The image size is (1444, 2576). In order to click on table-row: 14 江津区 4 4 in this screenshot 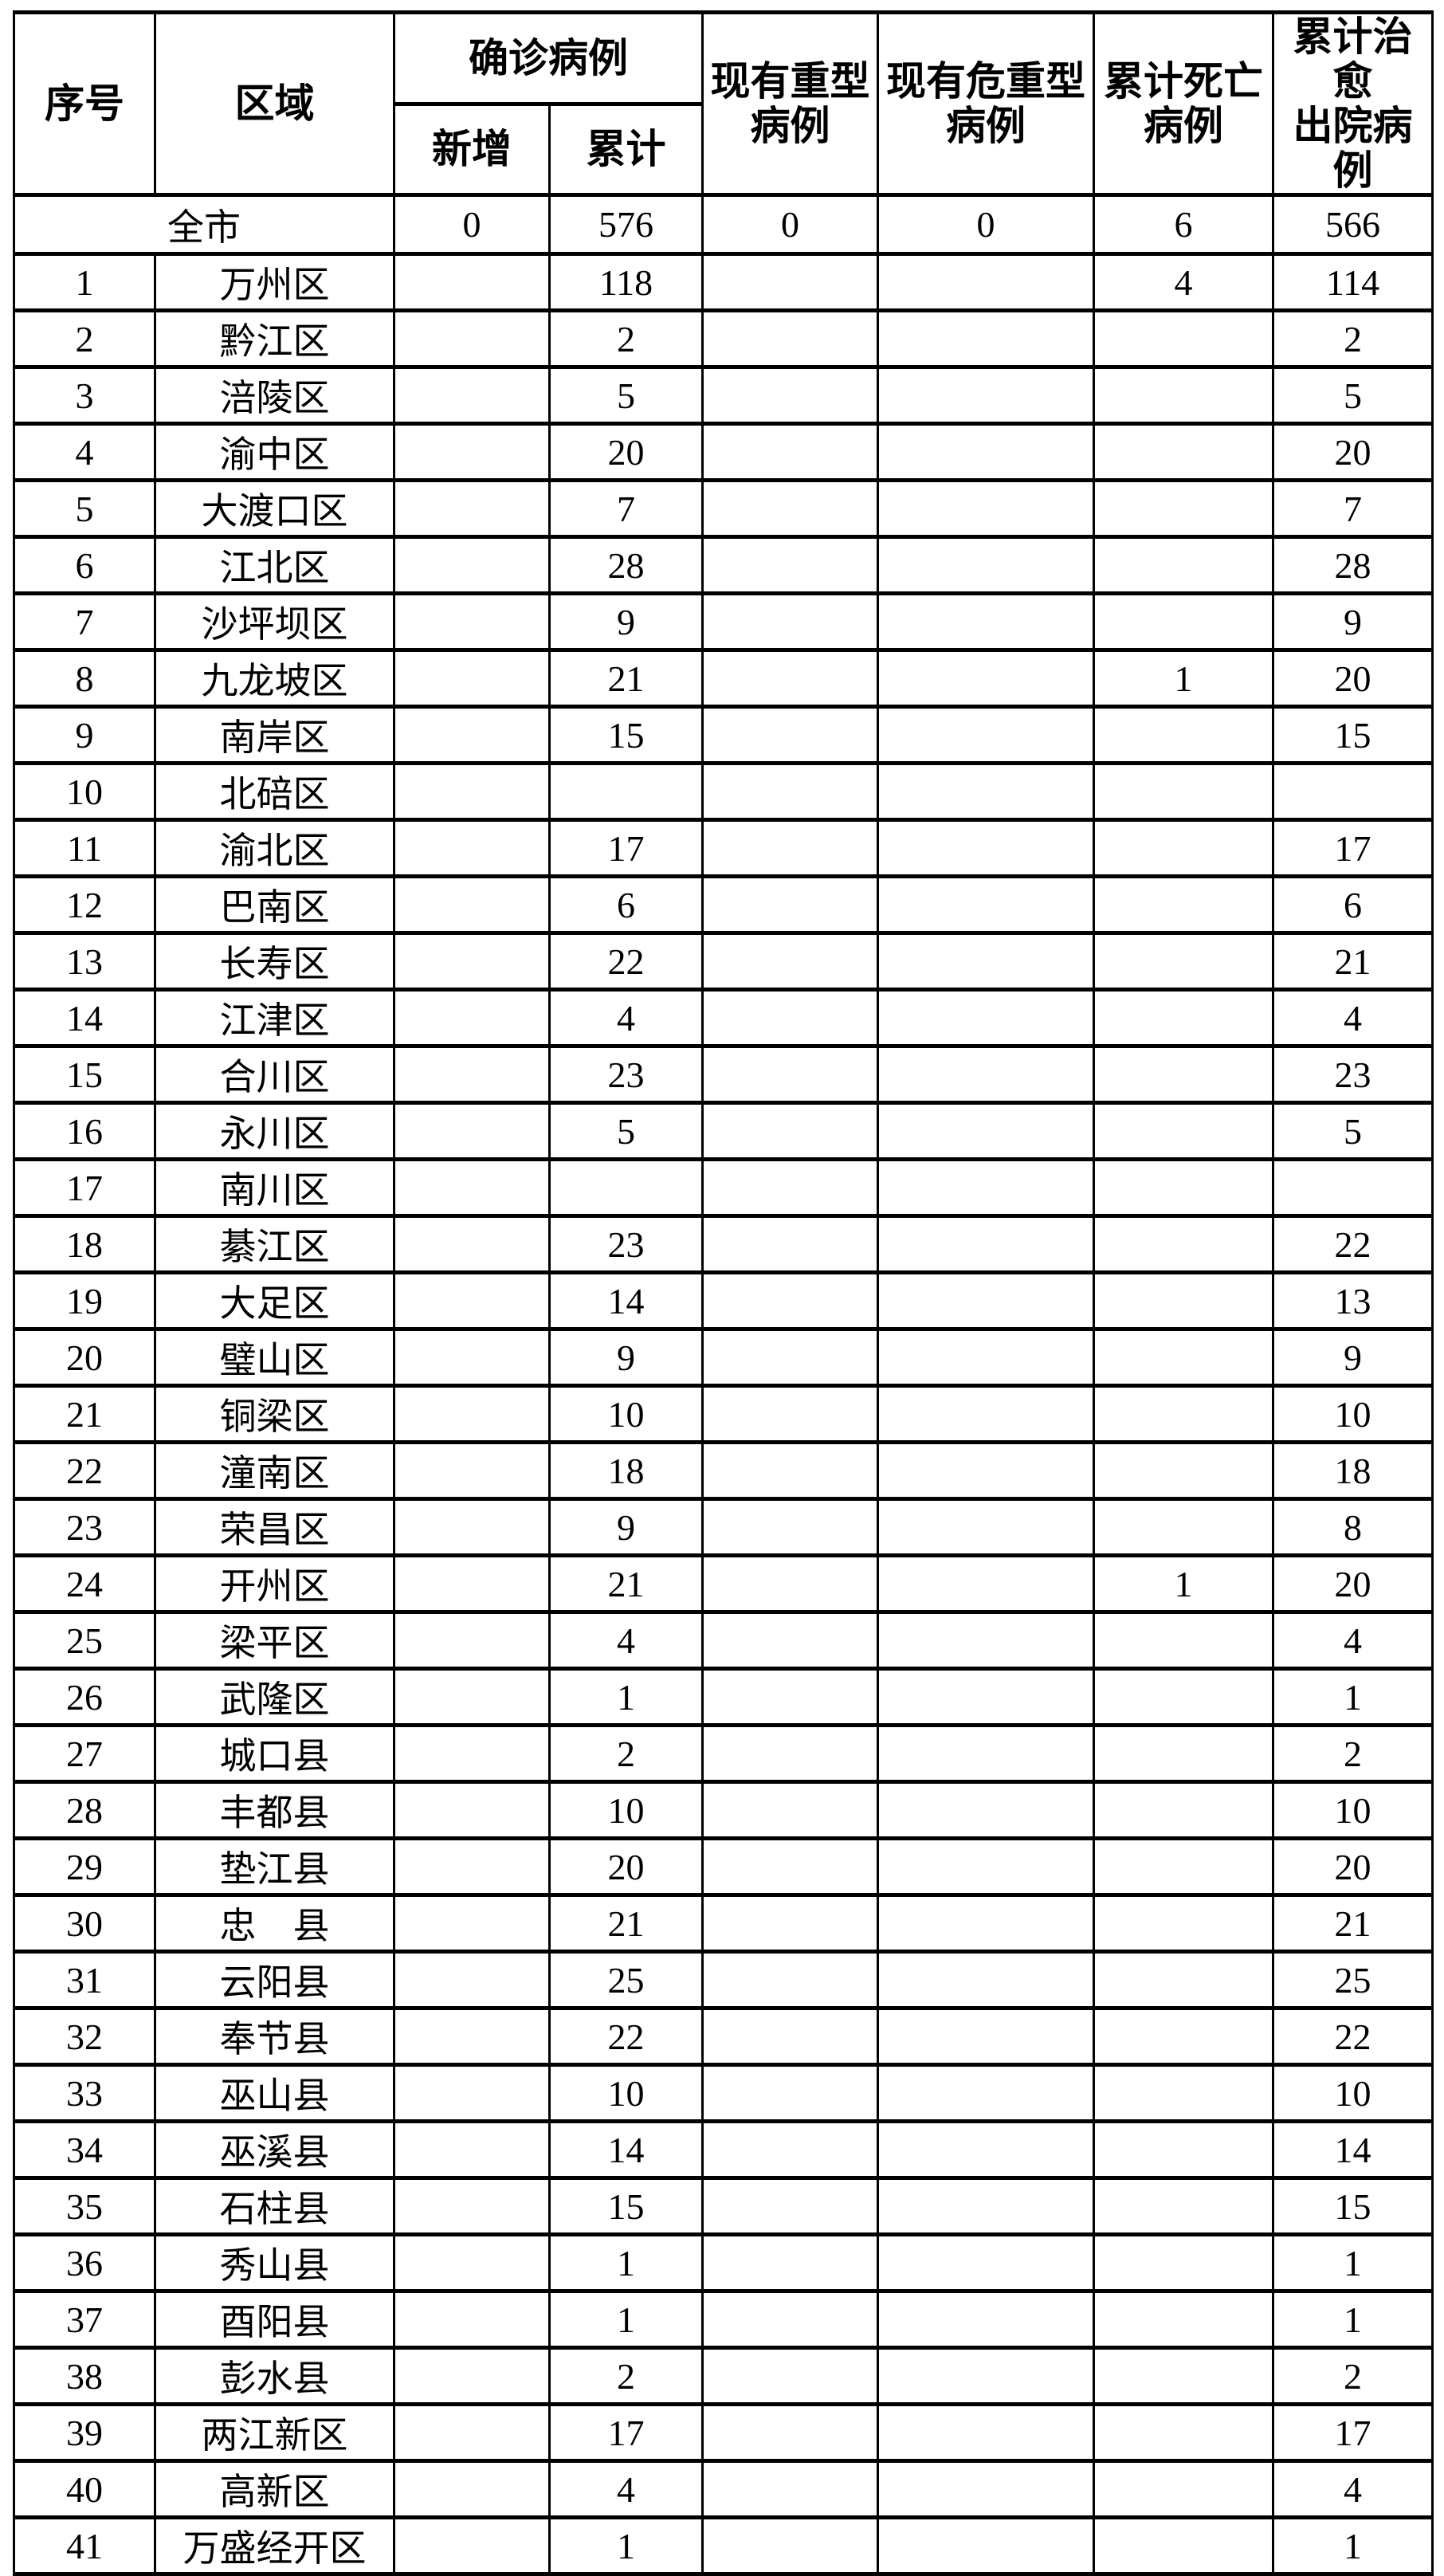, I will do `click(723, 1018)`.